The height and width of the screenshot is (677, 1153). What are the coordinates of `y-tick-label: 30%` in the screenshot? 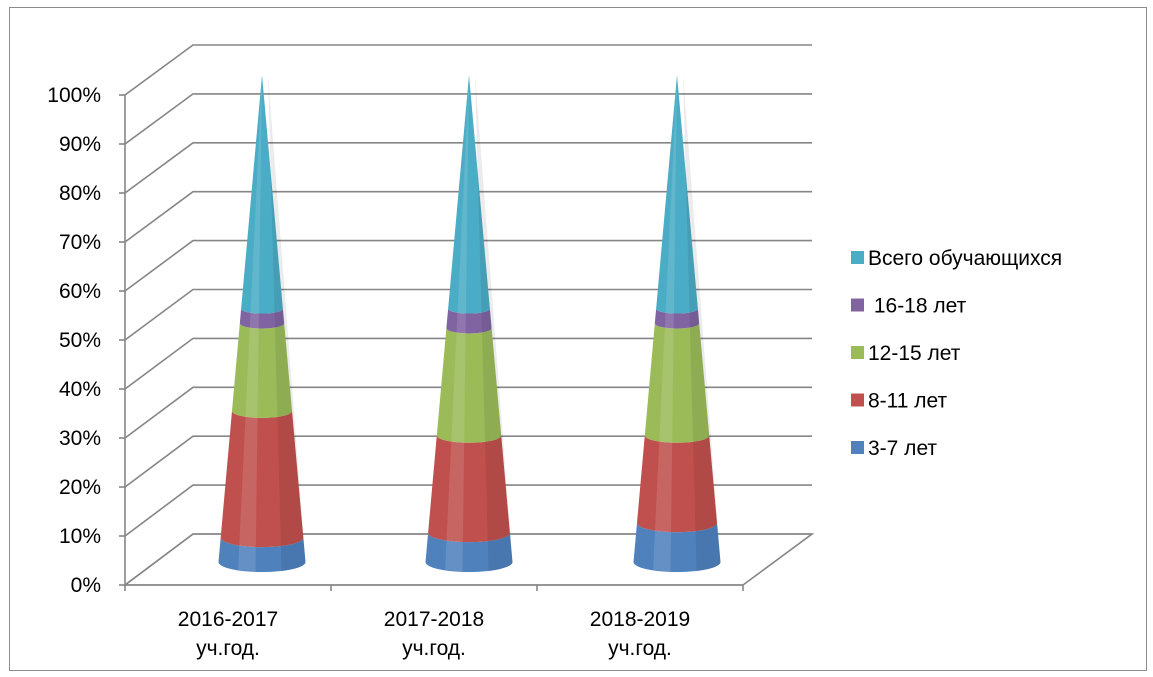 It's located at (80, 438).